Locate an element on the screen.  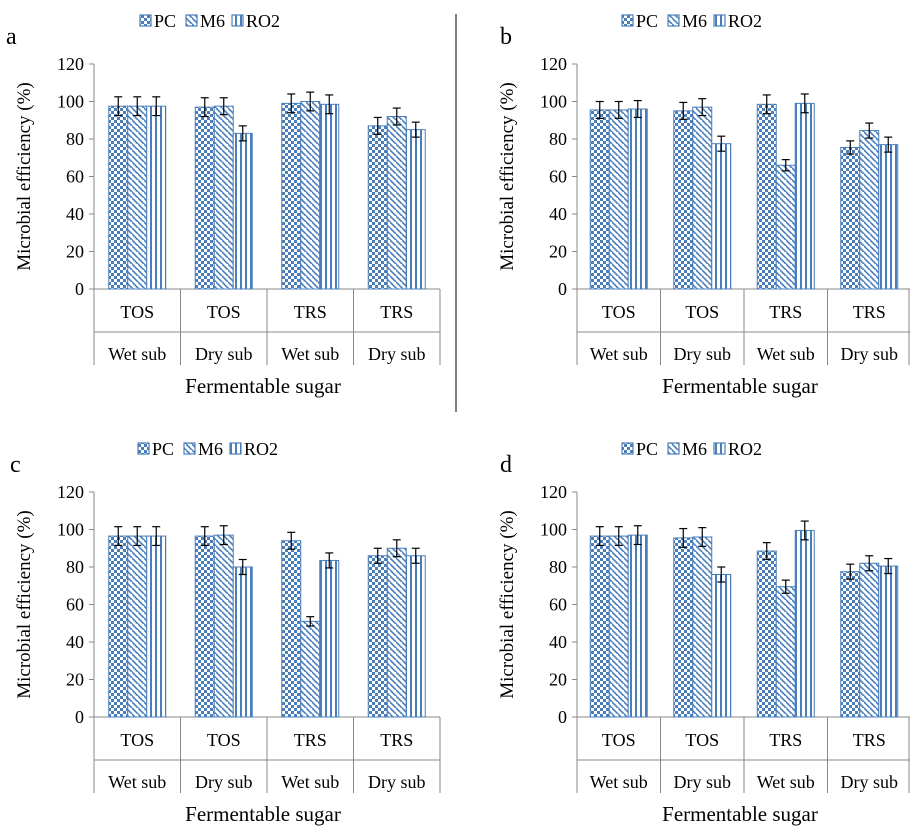
panel-letter: d is located at coordinates (506, 465).